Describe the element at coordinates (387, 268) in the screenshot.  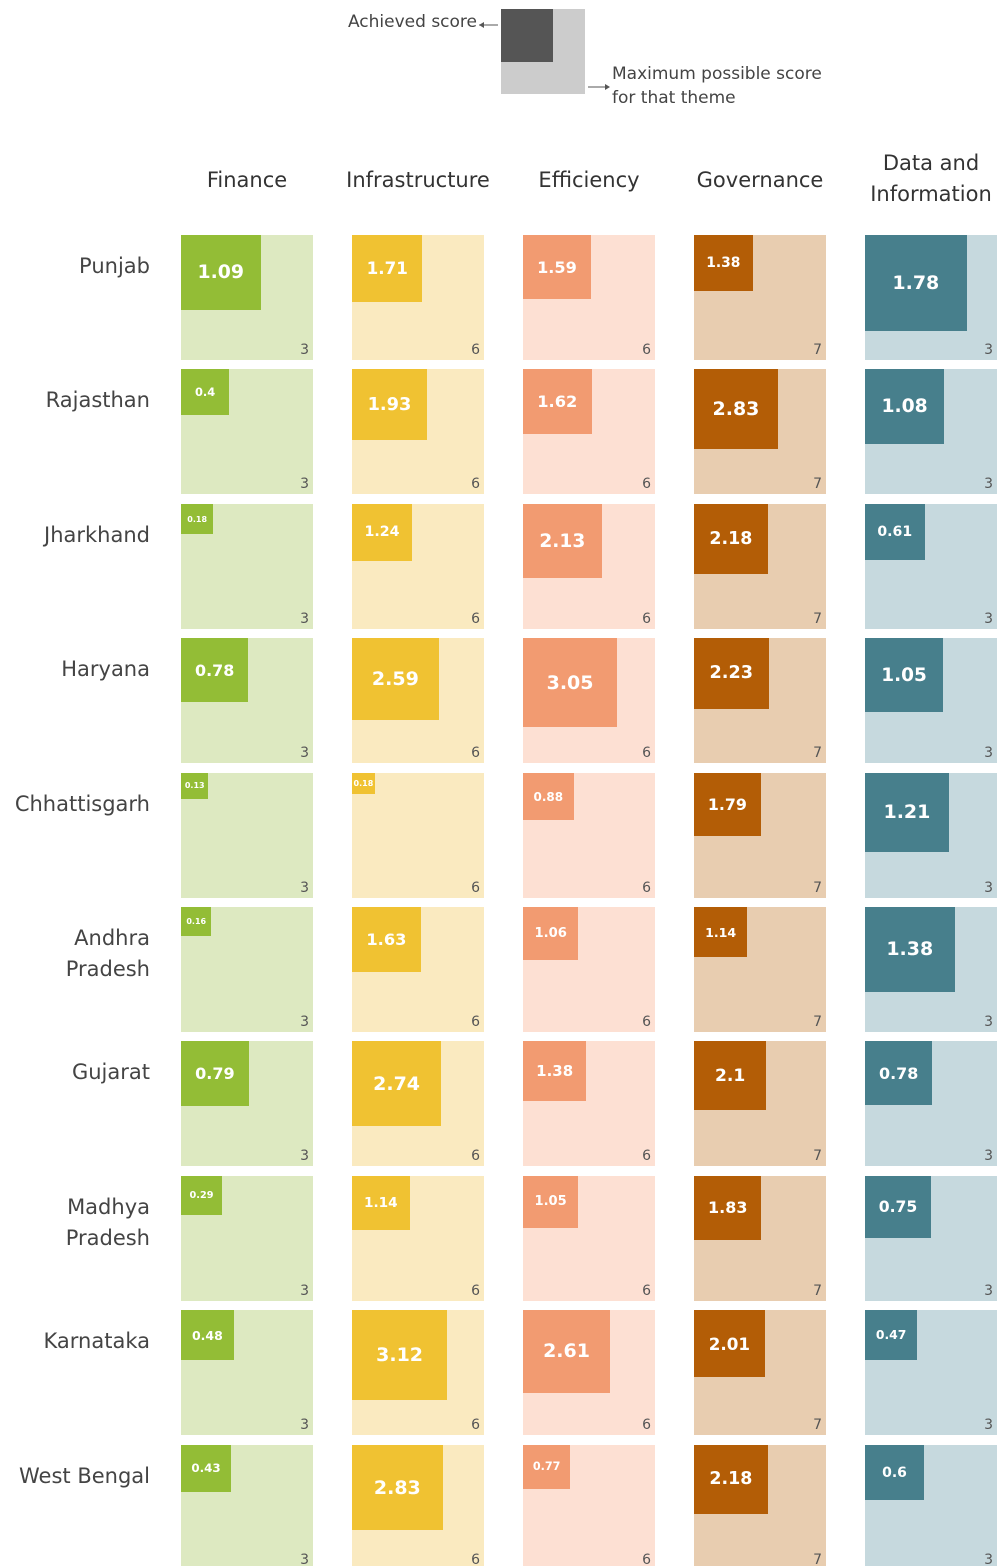
I see `achieved-square: 1.71` at that location.